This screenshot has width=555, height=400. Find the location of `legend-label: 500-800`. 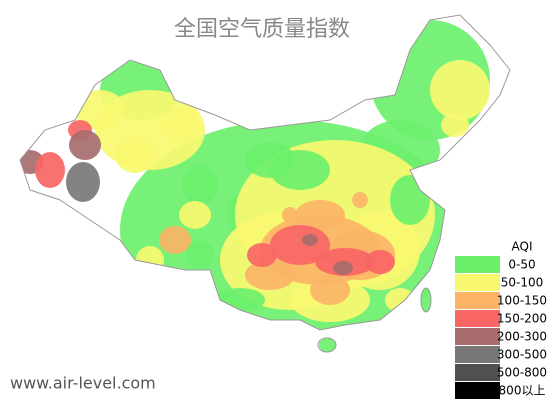

legend-label: 500-800 is located at coordinates (522, 373).